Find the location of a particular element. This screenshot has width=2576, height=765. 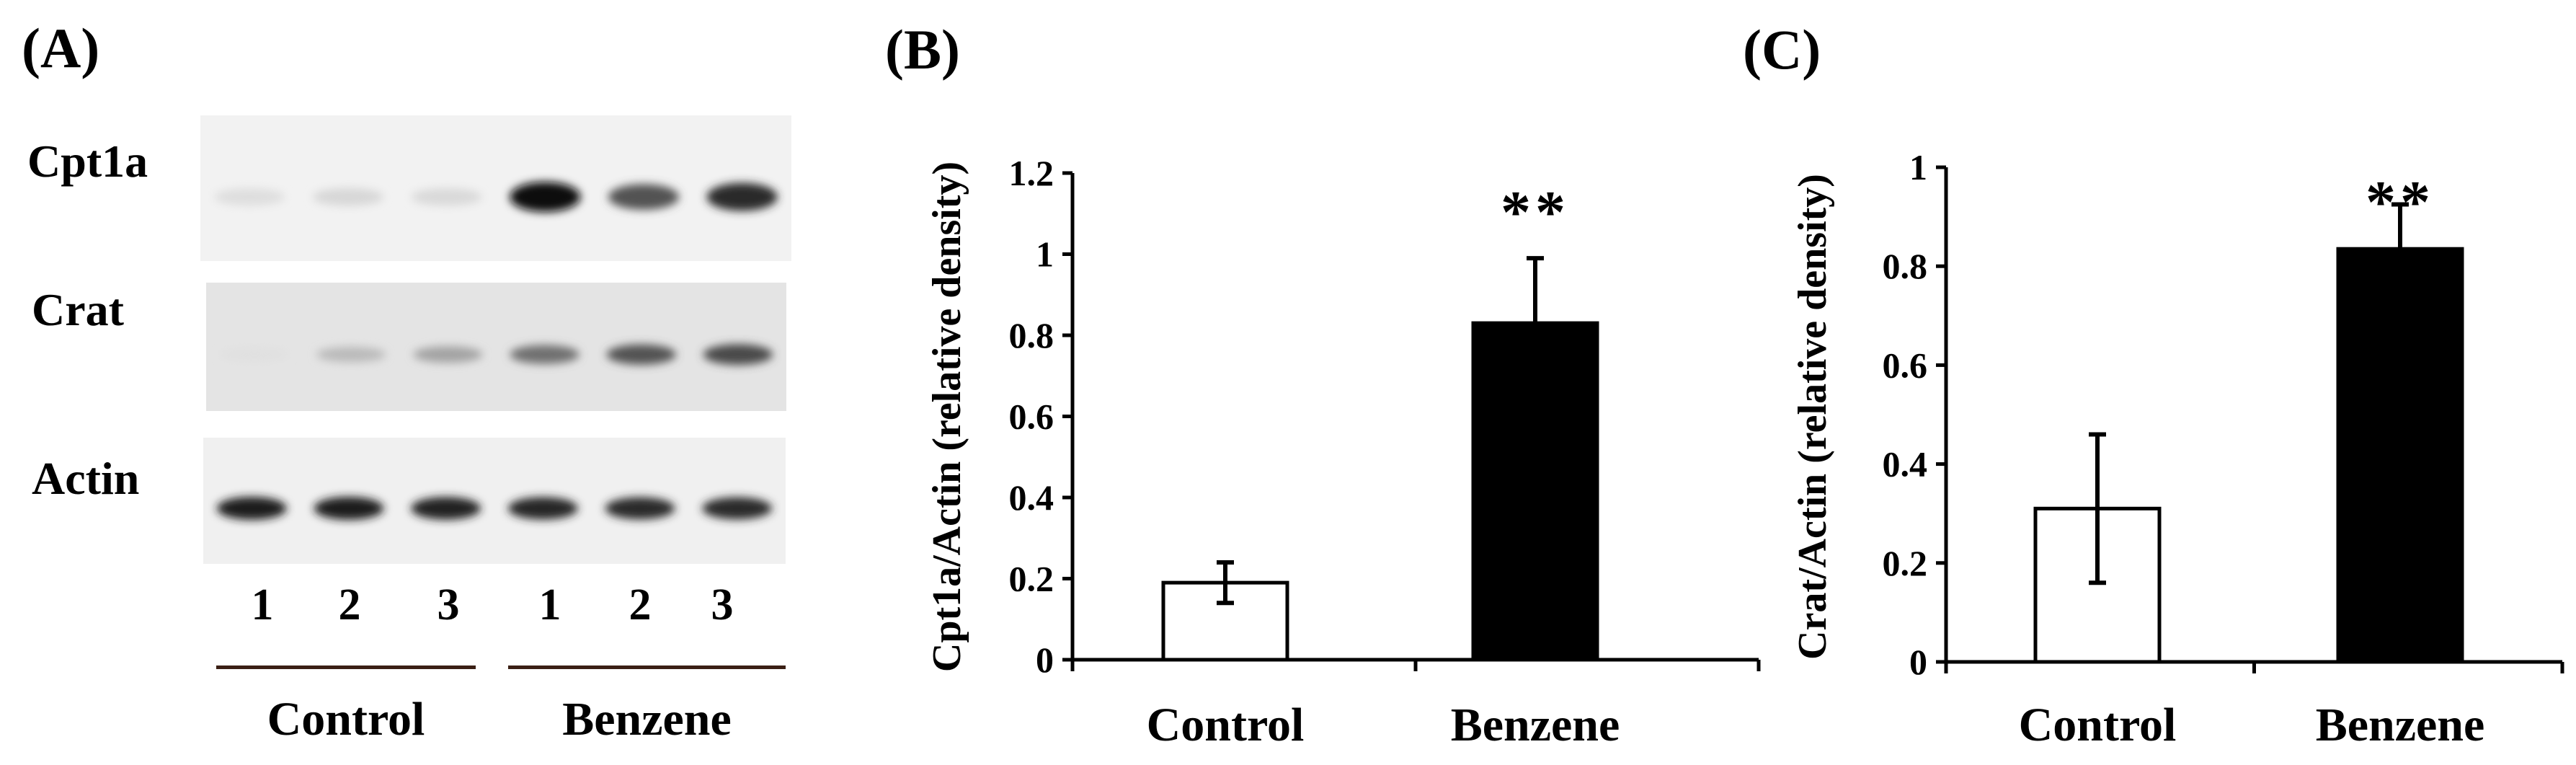

group-label-control: Control is located at coordinates (346, 719).